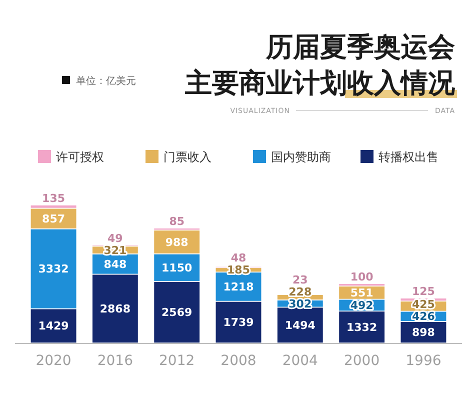 The image size is (473, 400). What do you see at coordinates (300, 360) in the screenshot?
I see `x-tick-label: 2004` at bounding box center [300, 360].